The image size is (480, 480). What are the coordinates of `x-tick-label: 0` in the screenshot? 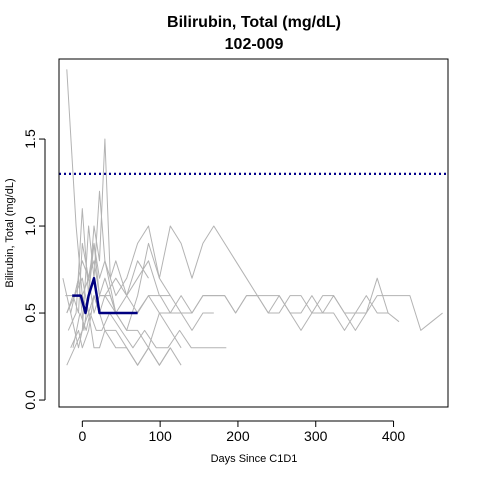 It's located at (82, 436).